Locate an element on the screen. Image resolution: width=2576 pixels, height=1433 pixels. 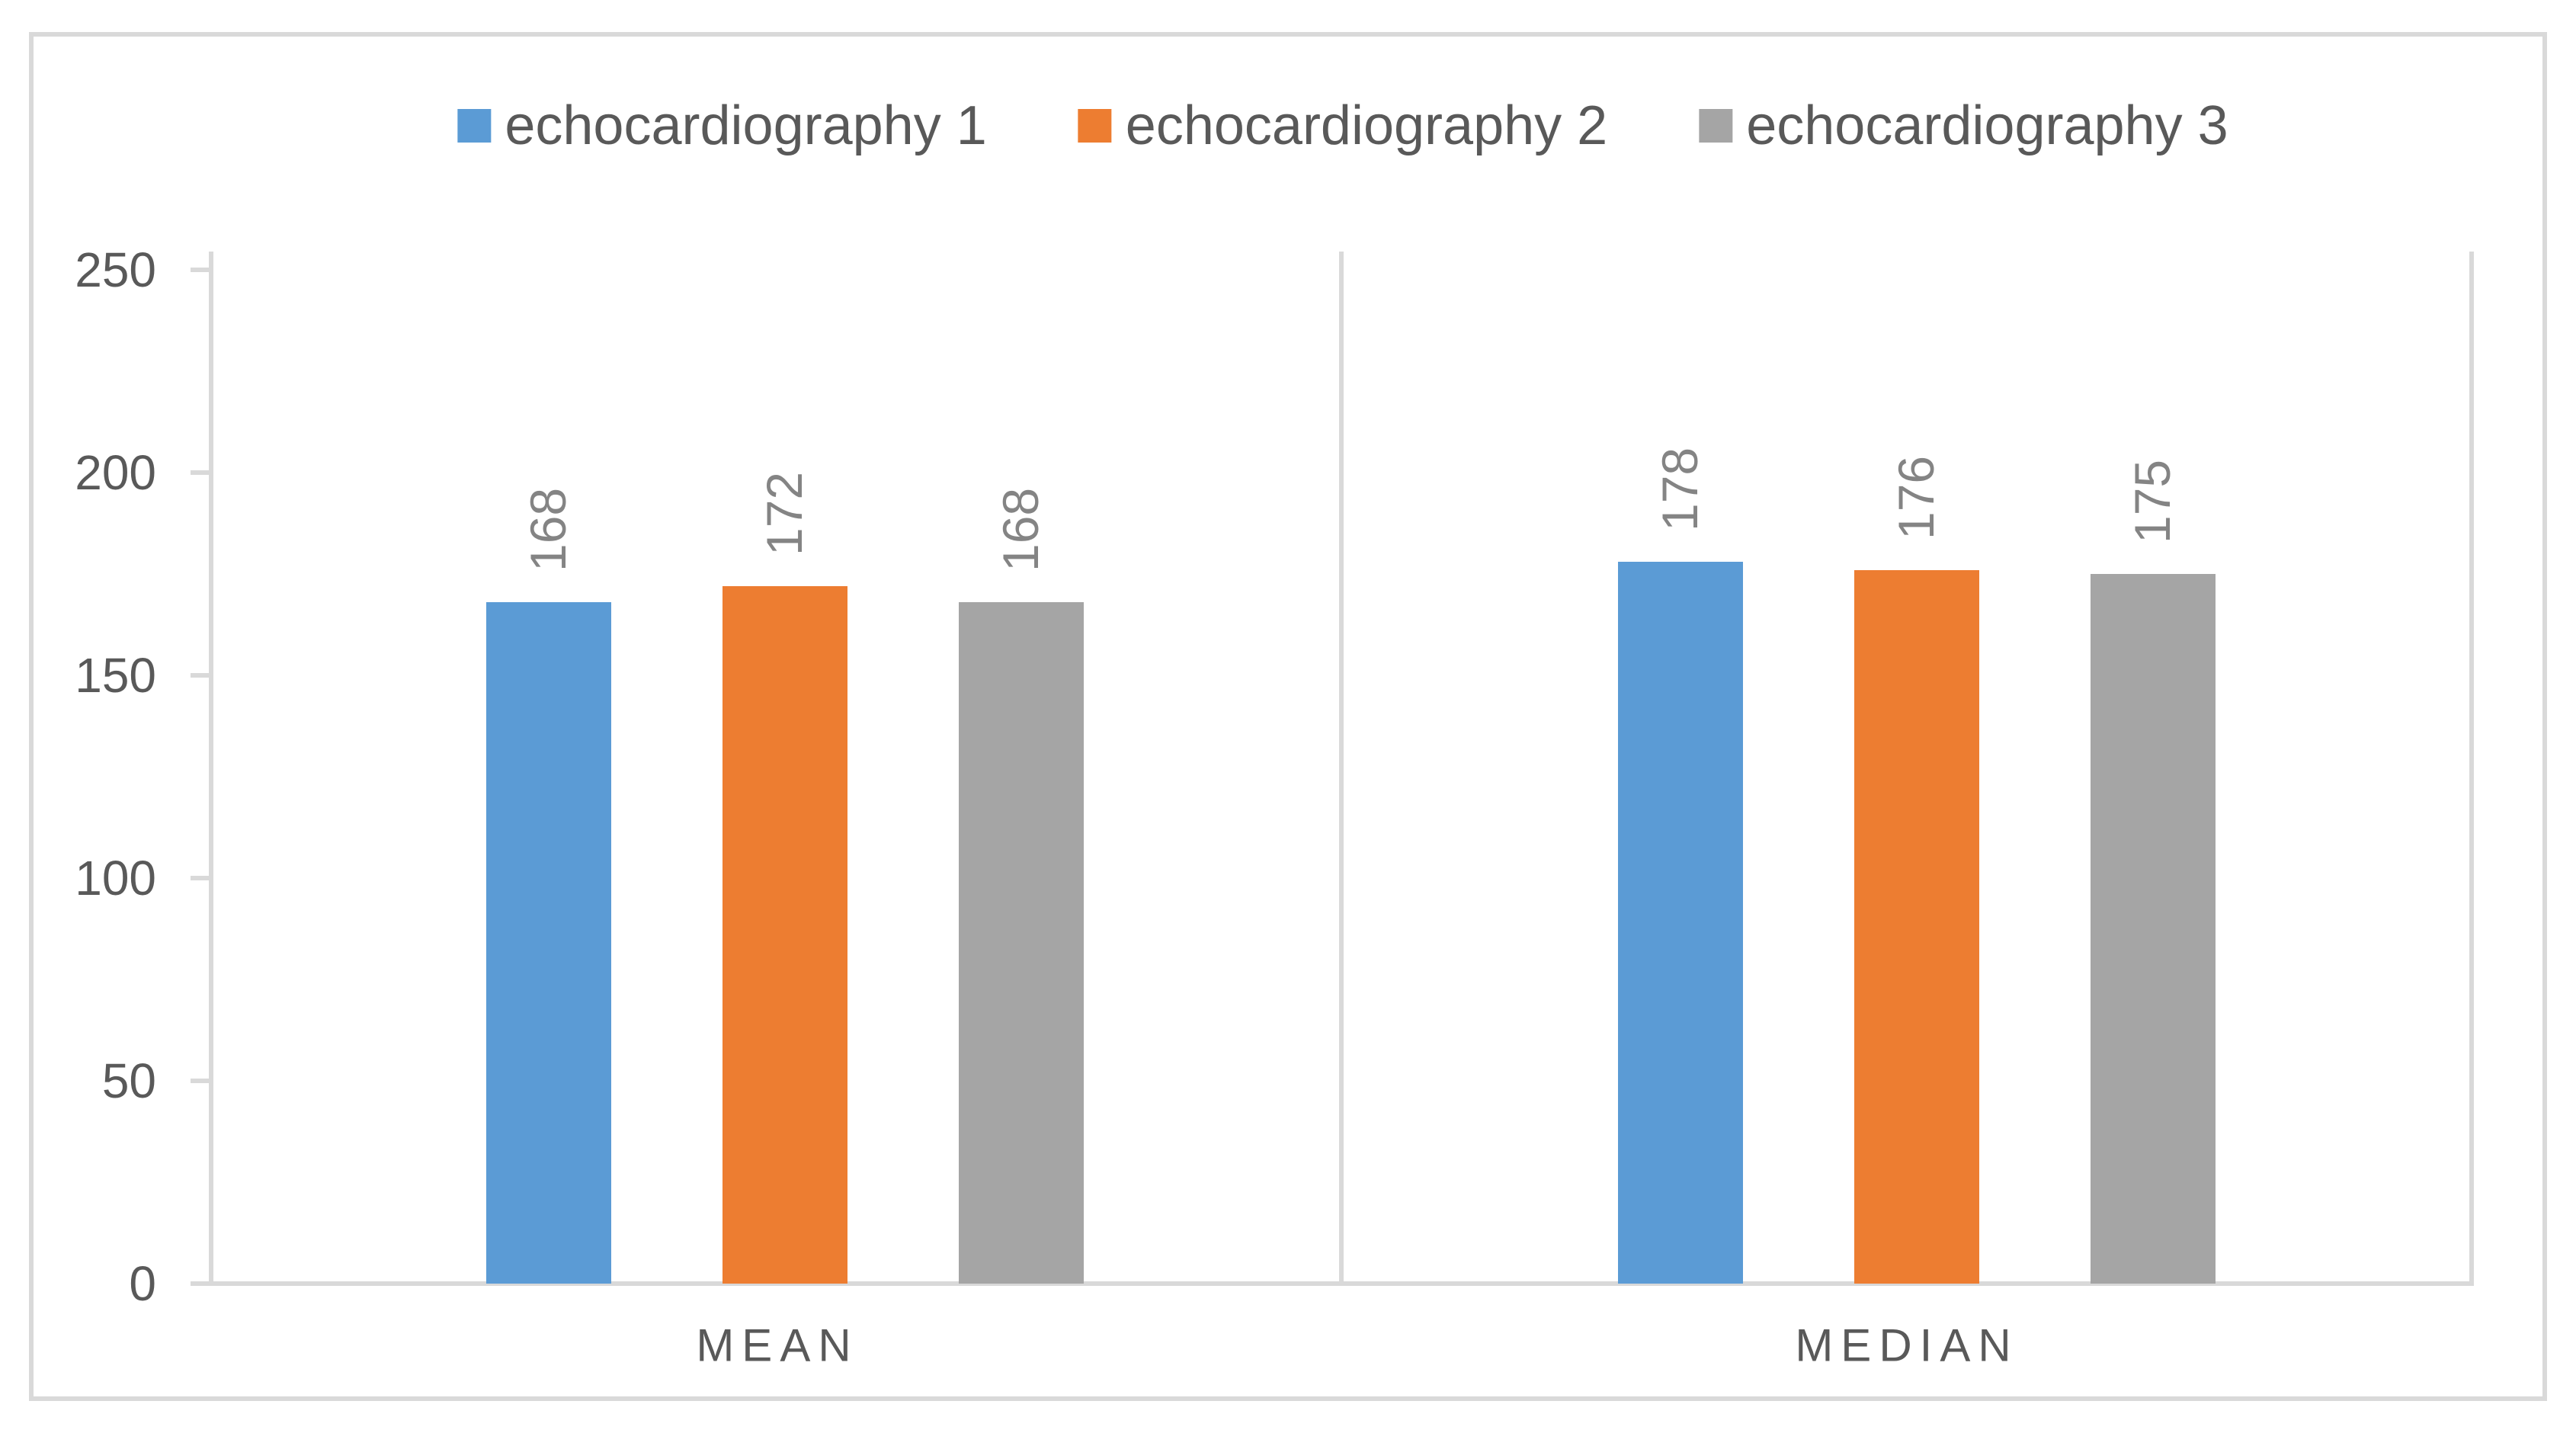
x-axis-line is located at coordinates (1332, 1283).